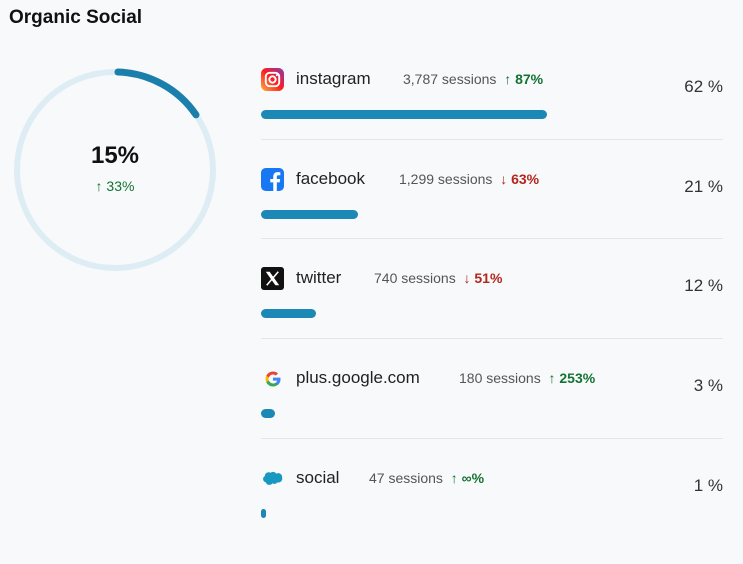 The image size is (743, 564). I want to click on share-percent: 3 %, so click(708, 386).